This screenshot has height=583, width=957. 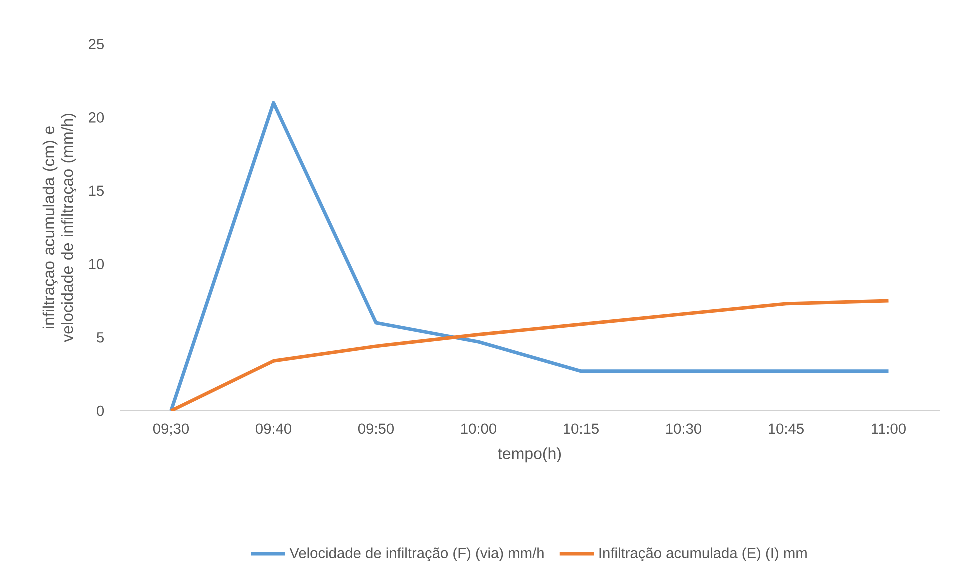 I want to click on x-tick-label: 09:50, so click(x=376, y=429).